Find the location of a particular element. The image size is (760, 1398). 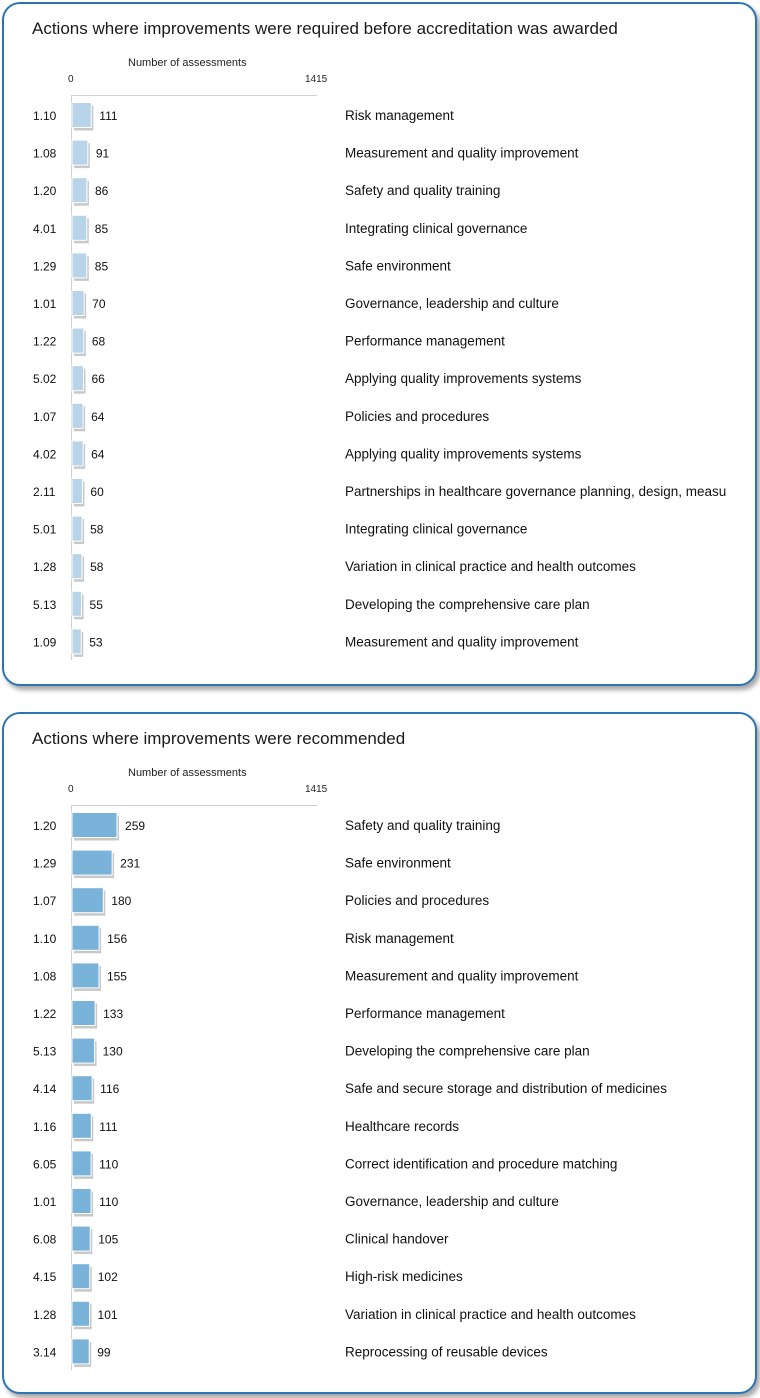

category-code: 6.08 is located at coordinates (45, 1240).